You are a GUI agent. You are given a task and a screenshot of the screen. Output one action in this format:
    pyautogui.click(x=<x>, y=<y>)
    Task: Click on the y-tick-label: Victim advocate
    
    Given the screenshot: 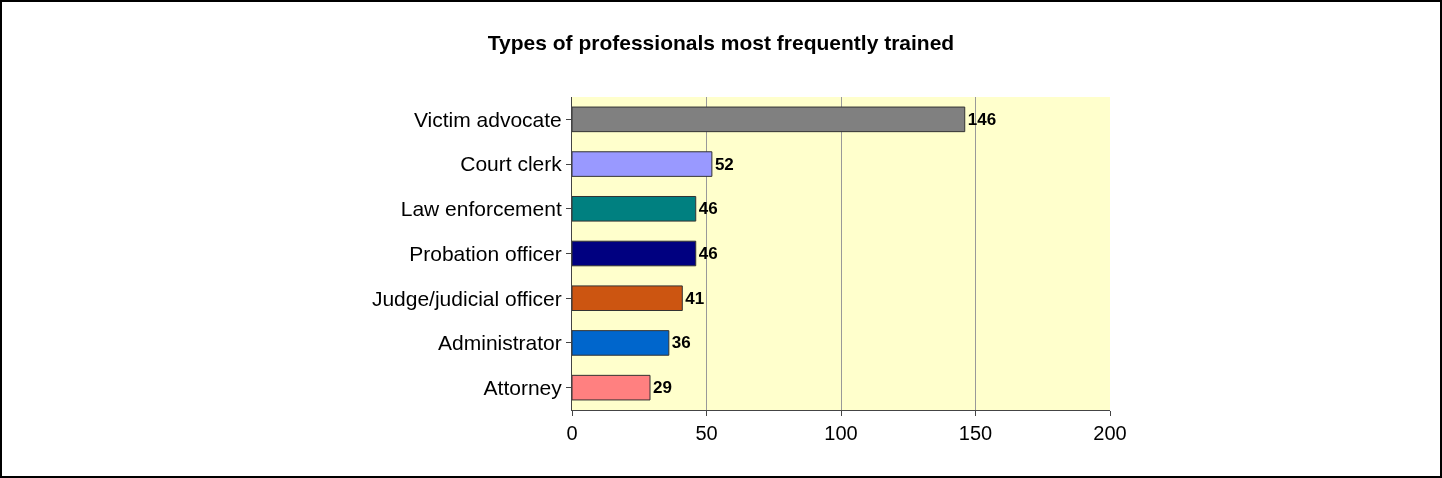 What is the action you would take?
    pyautogui.click(x=487, y=119)
    